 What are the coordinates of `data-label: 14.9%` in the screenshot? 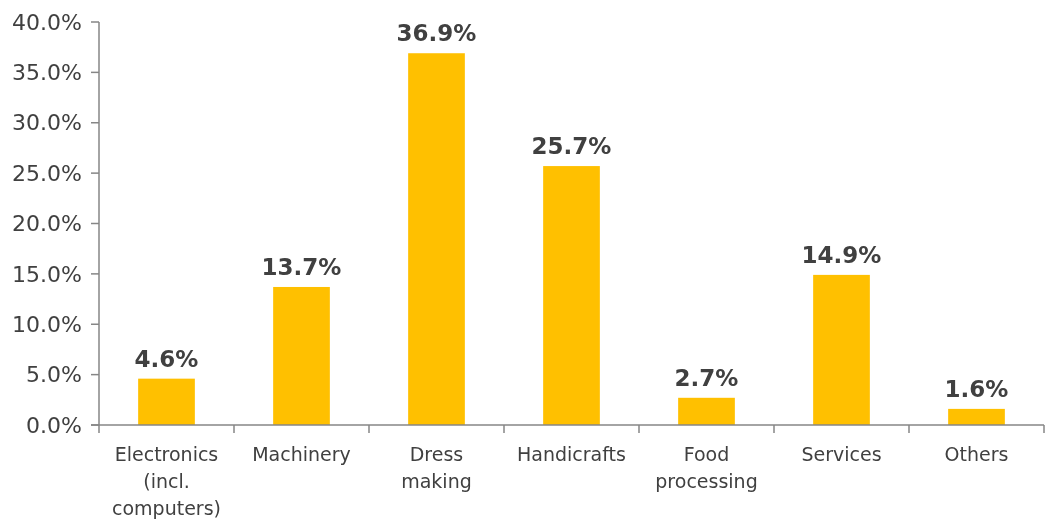 It's located at (841, 254).